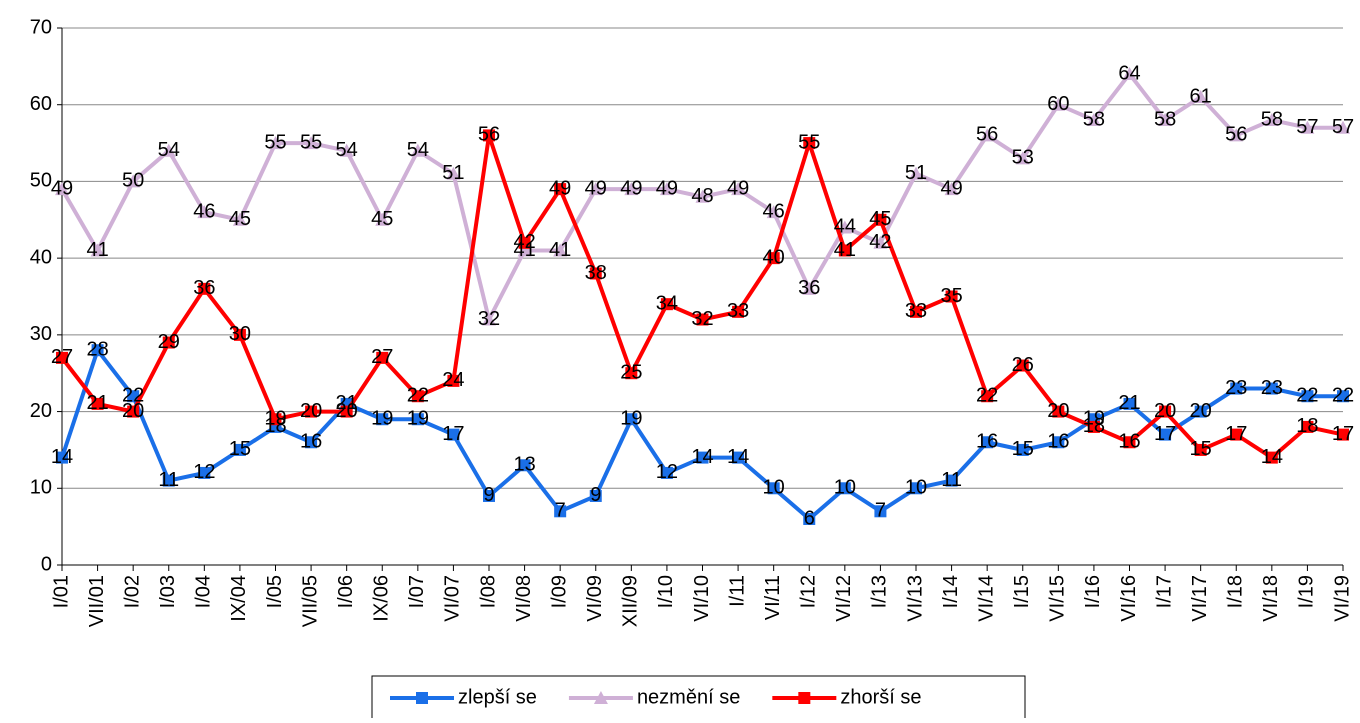 This screenshot has width=1360, height=723. Describe the element at coordinates (1271, 598) in the screenshot. I see `x-tick-label: VI/18` at that location.